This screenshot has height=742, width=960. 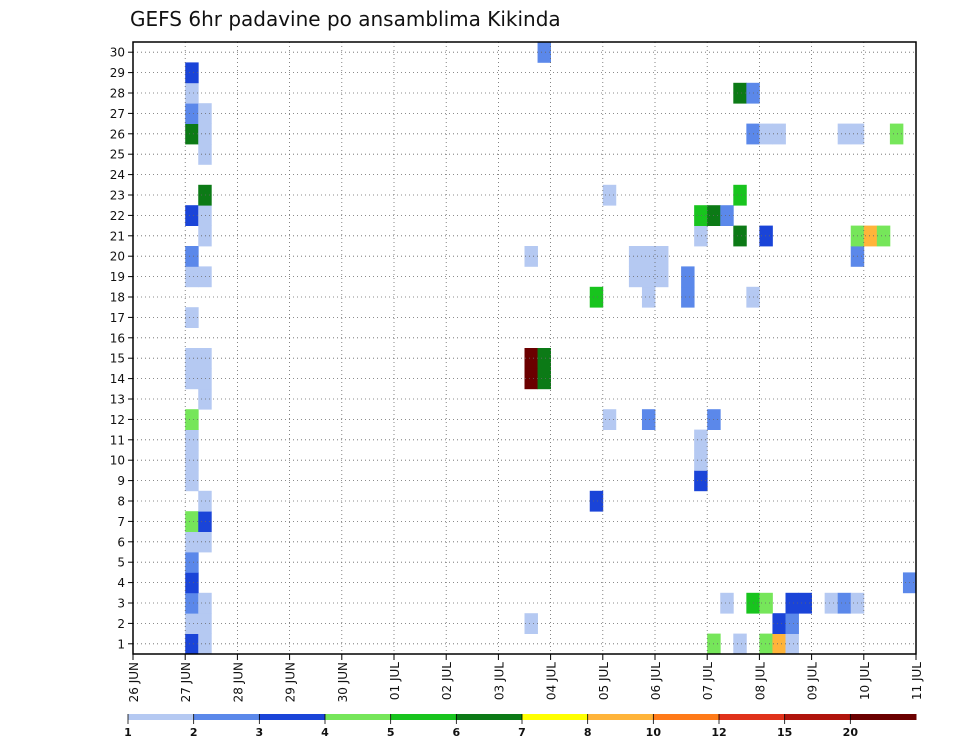 What do you see at coordinates (499, 681) in the screenshot?
I see `x-tick-label: 03 JUL` at bounding box center [499, 681].